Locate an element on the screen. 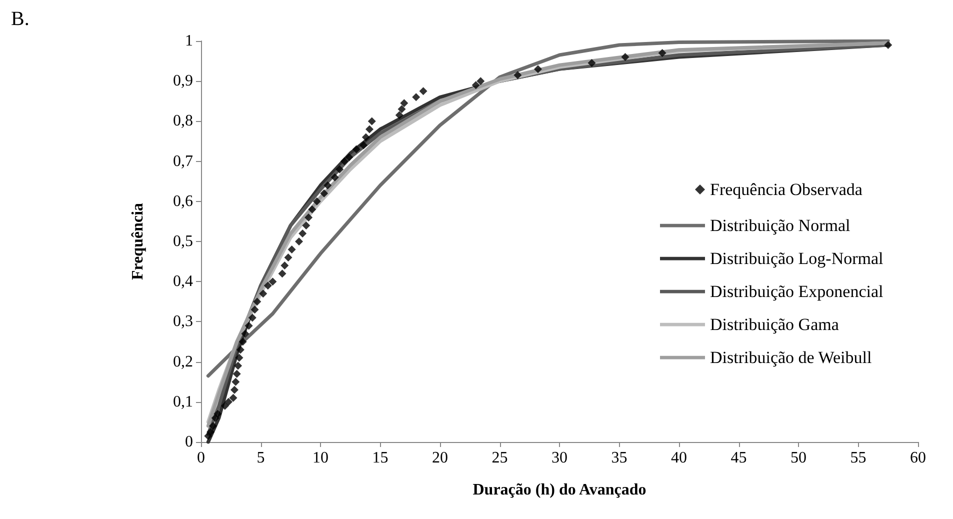 The image size is (953, 519). x-tick-label: 30 is located at coordinates (560, 458).